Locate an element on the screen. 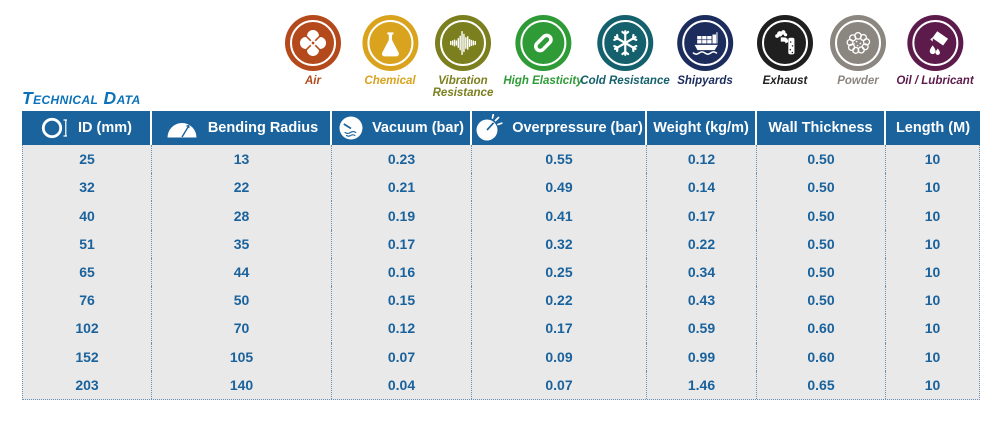  powder-cloud-icon is located at coordinates (858, 43).